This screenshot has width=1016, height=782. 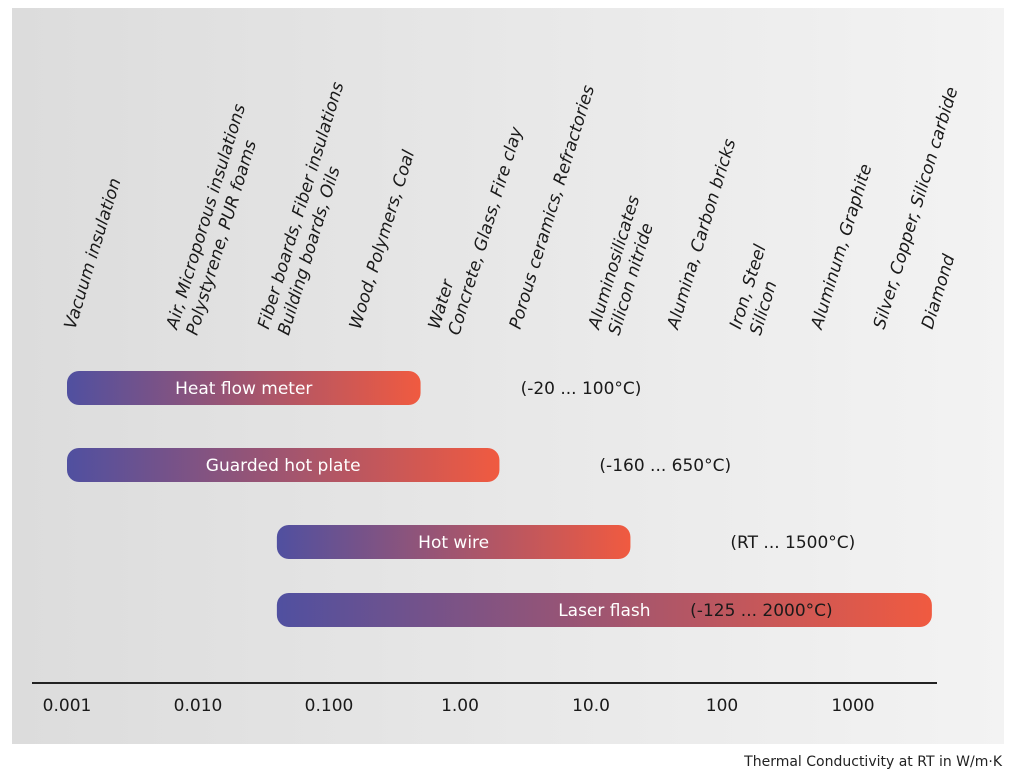 I want to click on svg-text: Vacuum insulation, so click(x=93, y=254).